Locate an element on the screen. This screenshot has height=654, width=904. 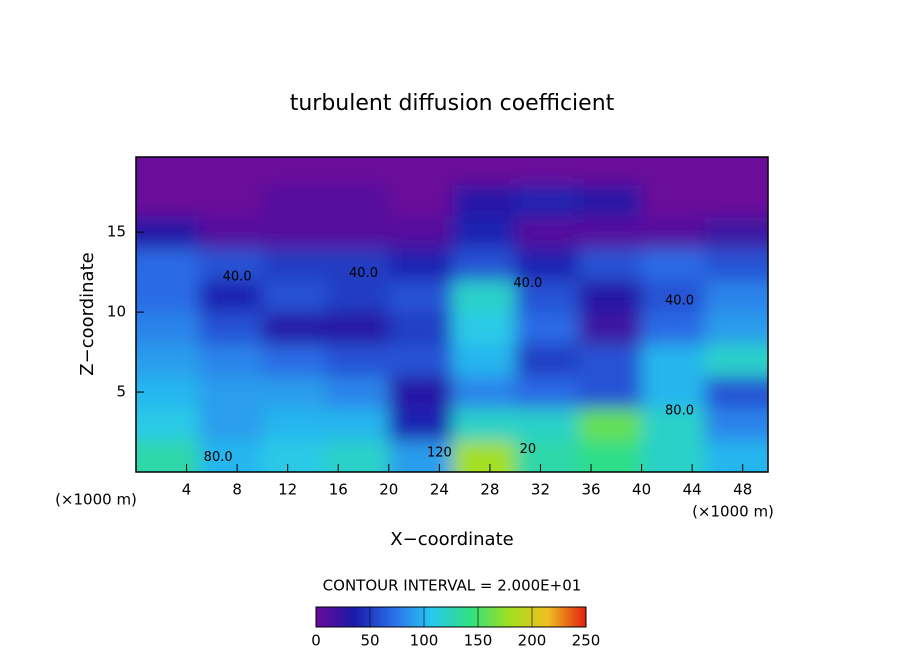
y-tick-label: 5 is located at coordinates (121, 392).